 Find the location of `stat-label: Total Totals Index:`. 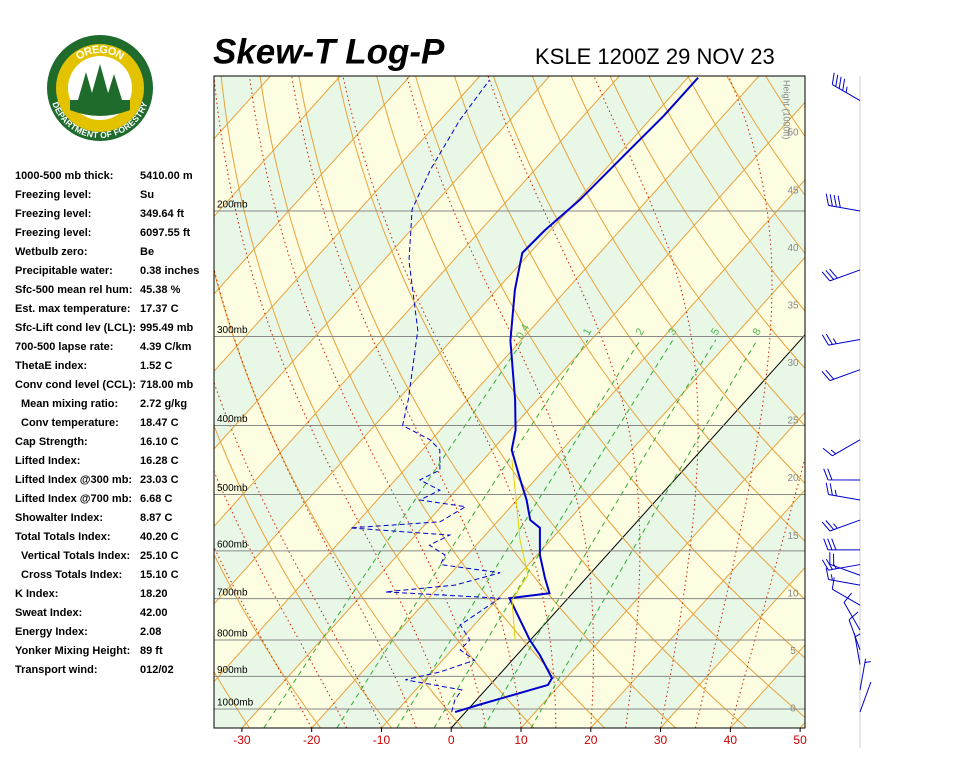

stat-label: Total Totals Index: is located at coordinates (63, 537).